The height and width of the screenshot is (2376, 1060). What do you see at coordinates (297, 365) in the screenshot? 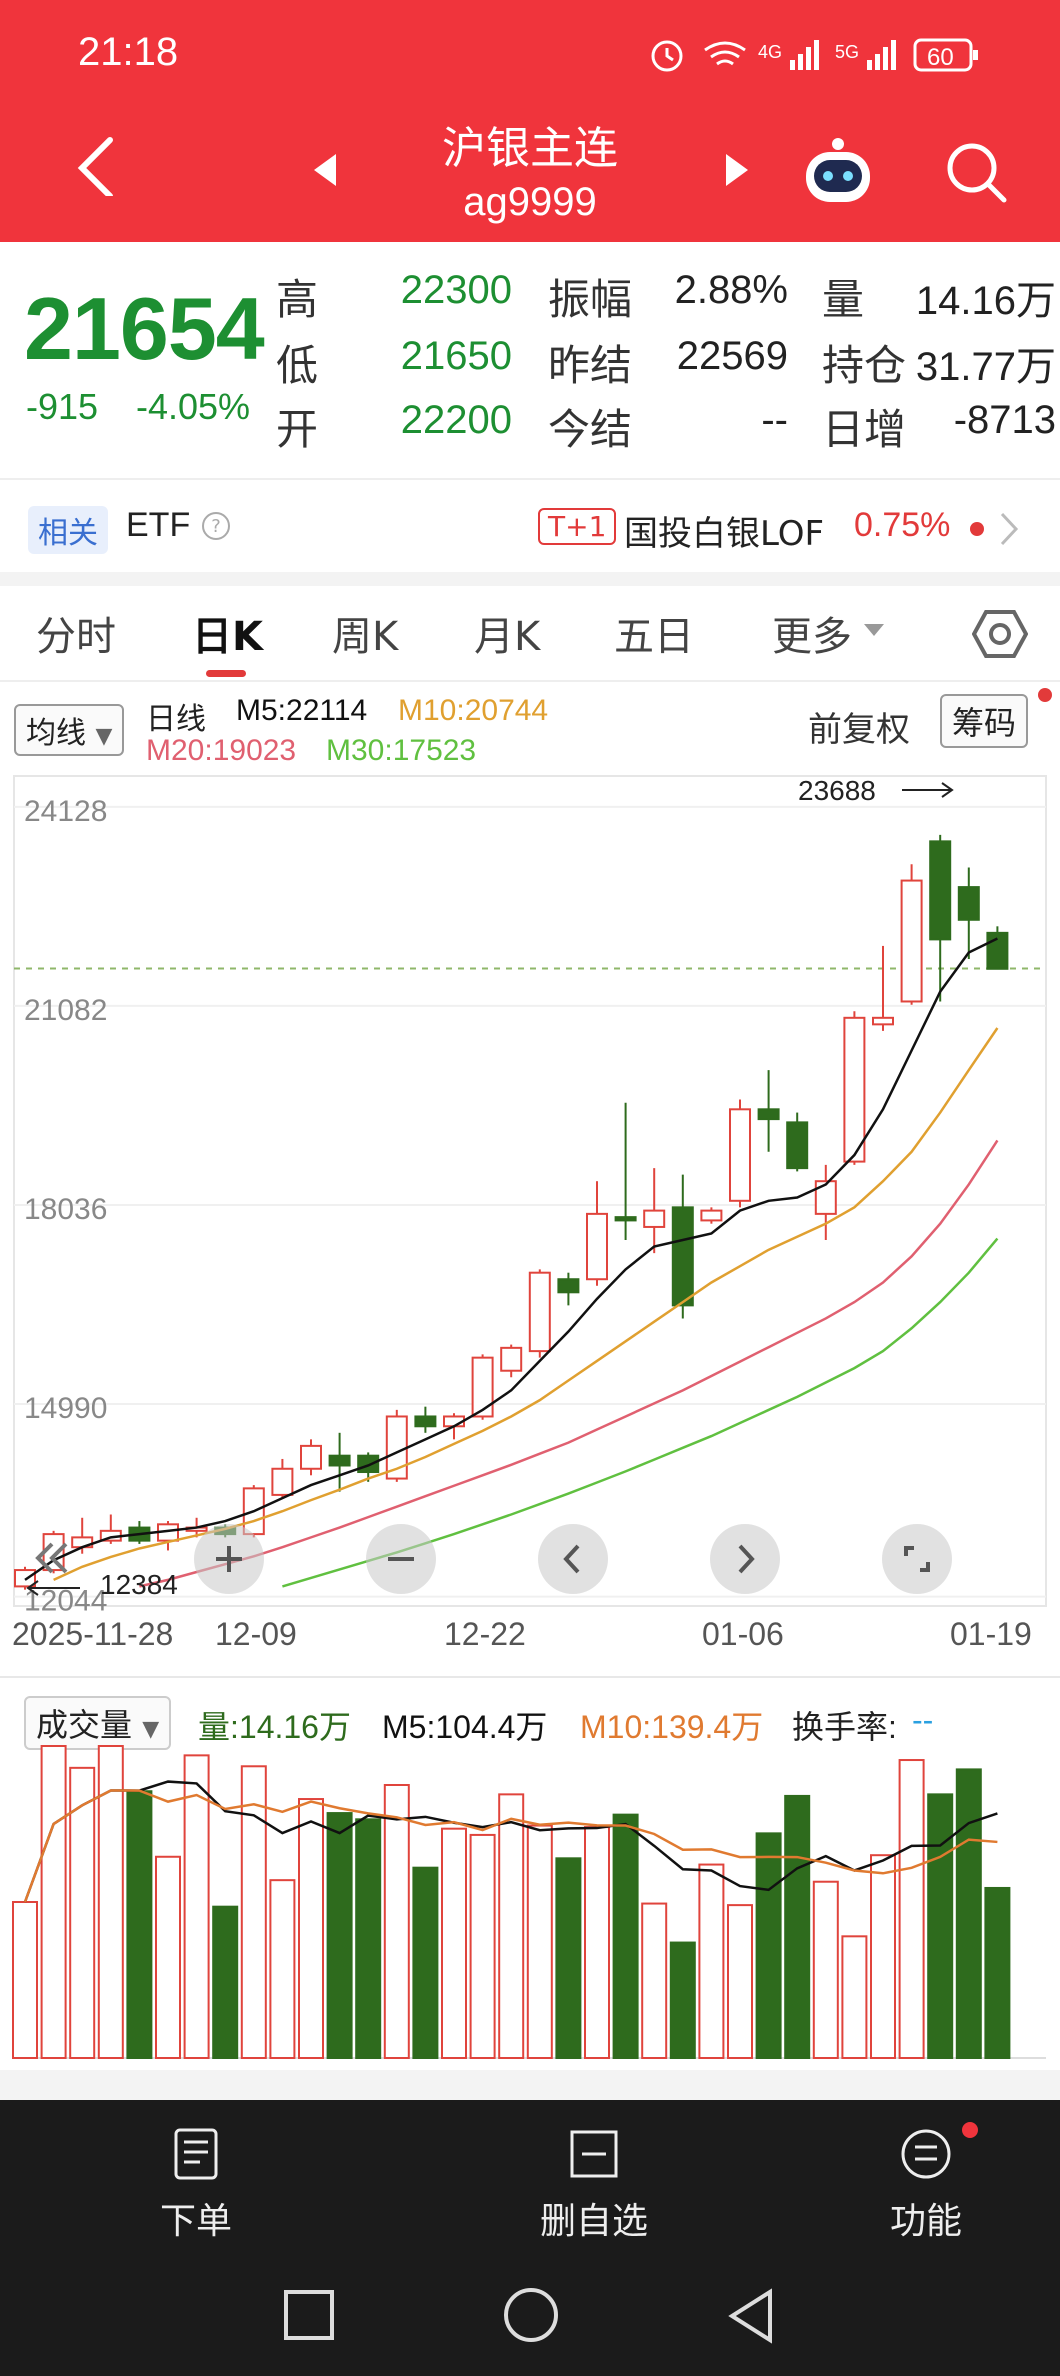
I see `low-label: 低` at bounding box center [297, 365].